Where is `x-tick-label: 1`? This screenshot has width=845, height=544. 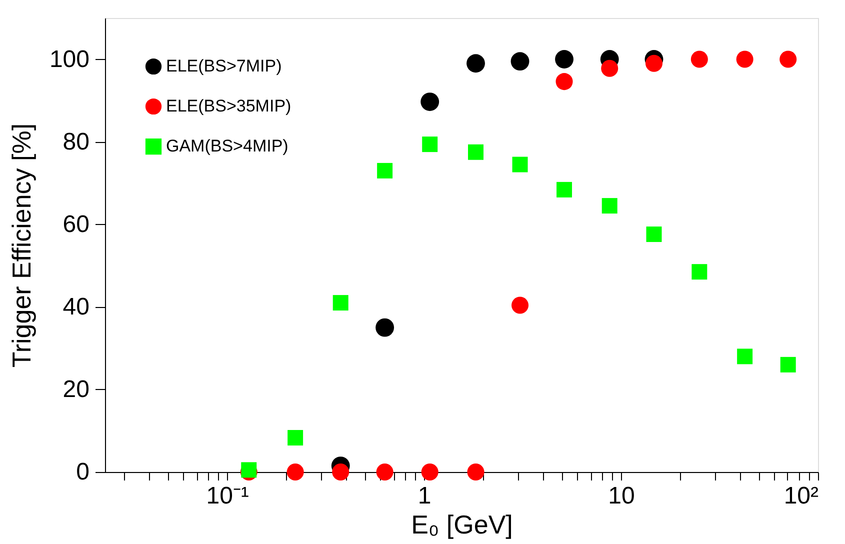
x-tick-label: 1 is located at coordinates (425, 496).